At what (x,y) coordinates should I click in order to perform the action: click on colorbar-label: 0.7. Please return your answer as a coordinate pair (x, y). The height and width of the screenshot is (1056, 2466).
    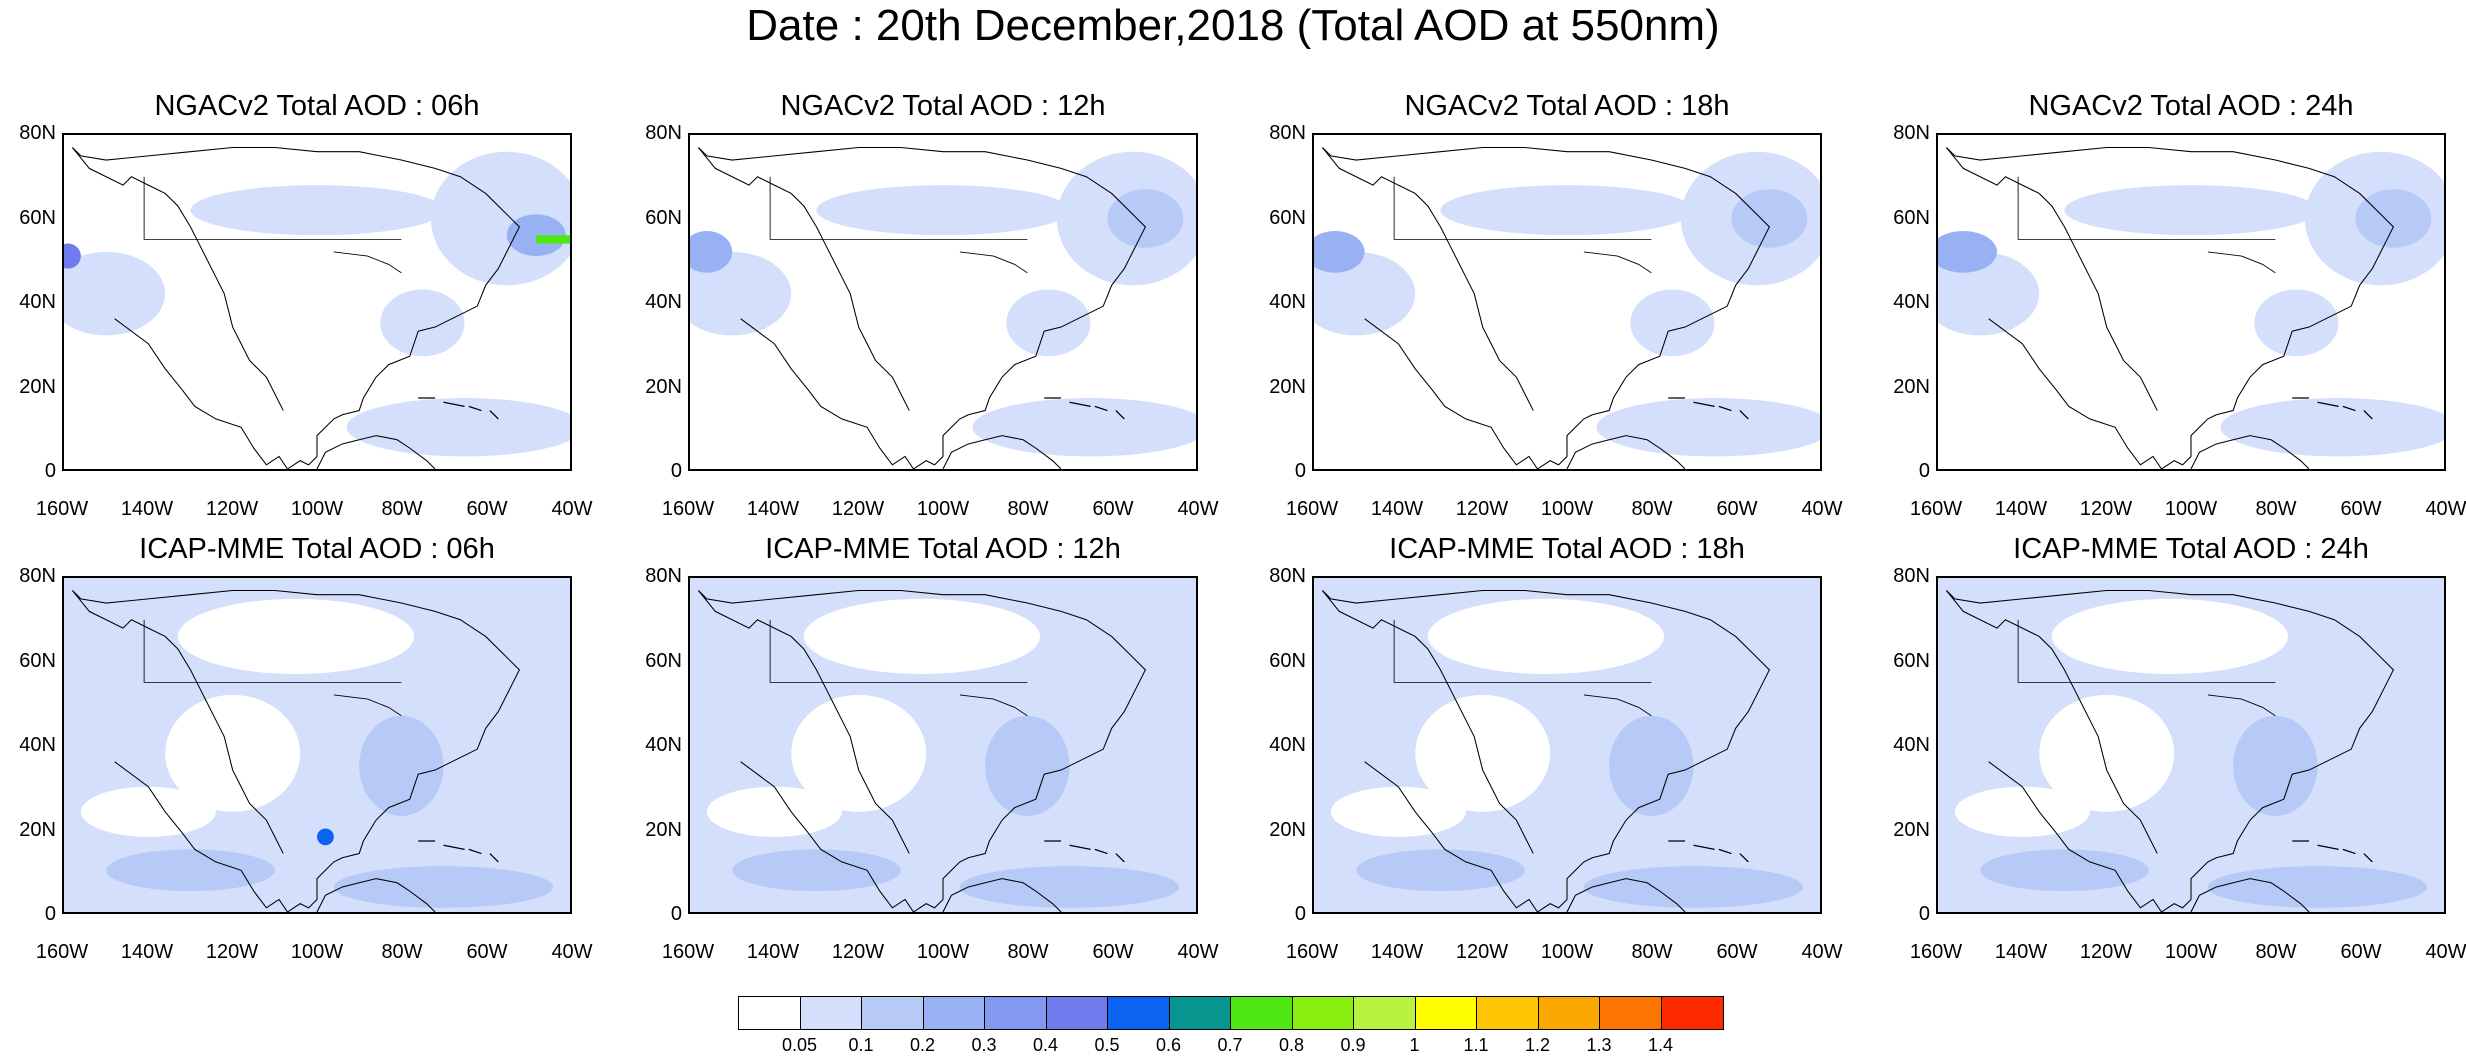
    Looking at the image, I should click on (1230, 1045).